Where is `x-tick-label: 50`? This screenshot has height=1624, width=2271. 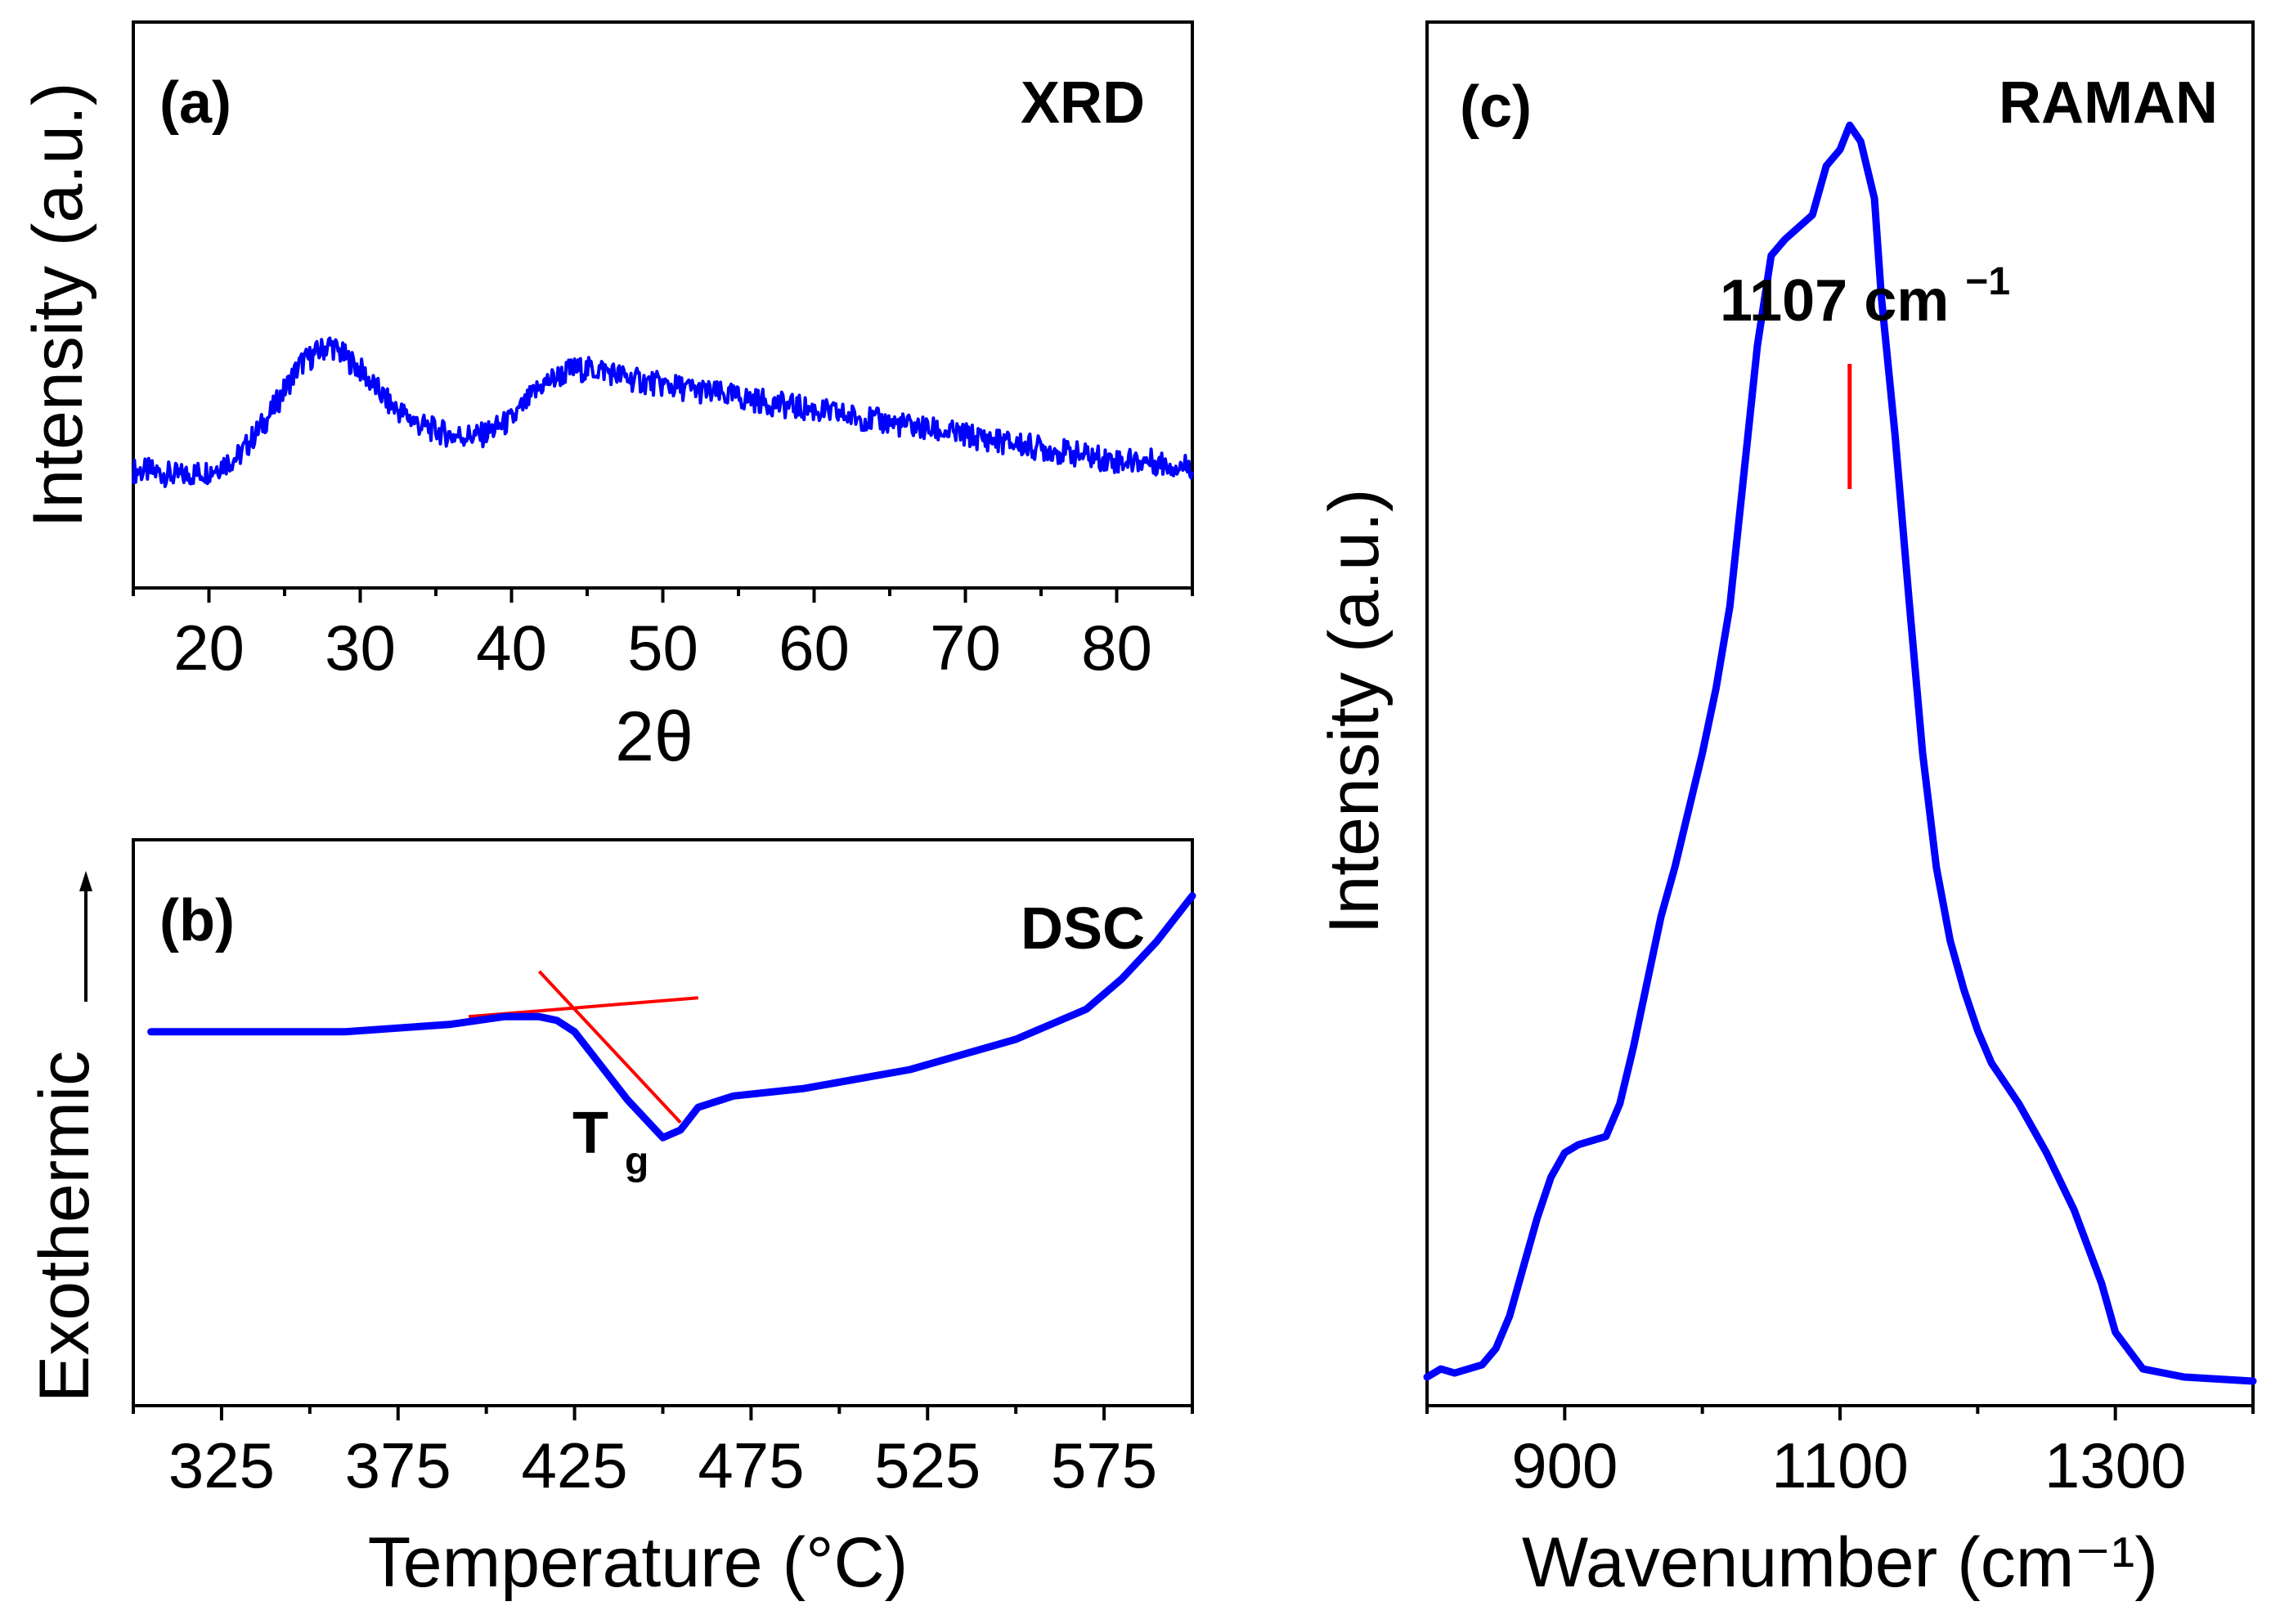
x-tick-label: 50 is located at coordinates (663, 648).